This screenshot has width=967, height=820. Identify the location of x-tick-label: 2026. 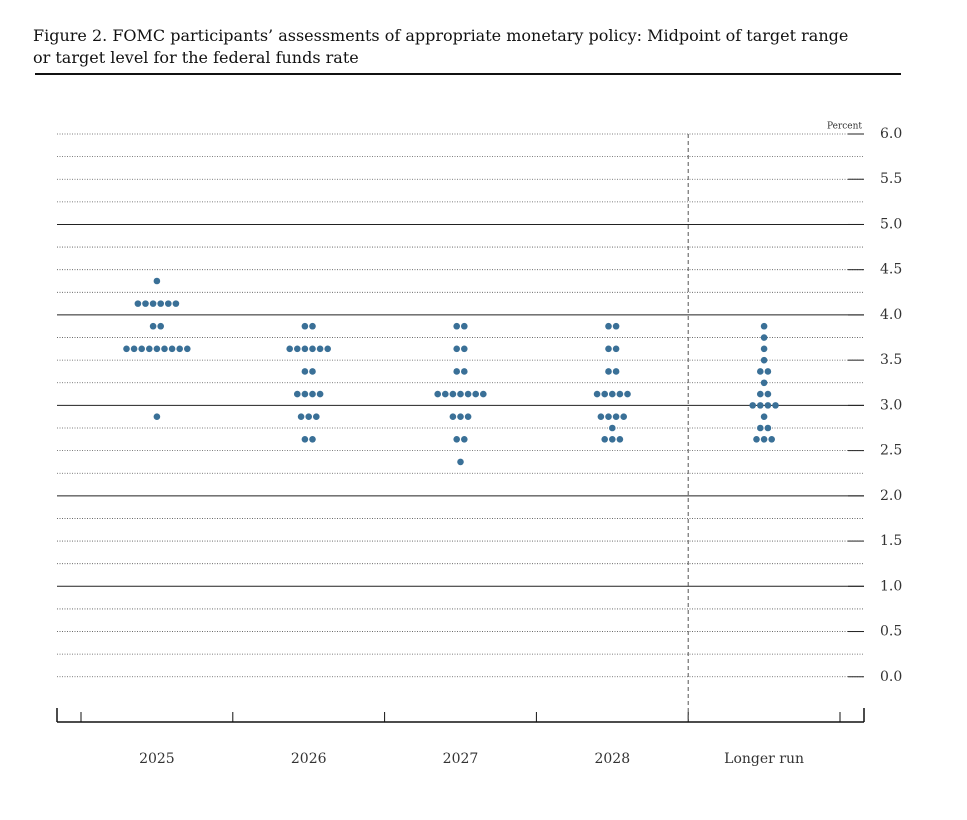
(309, 759).